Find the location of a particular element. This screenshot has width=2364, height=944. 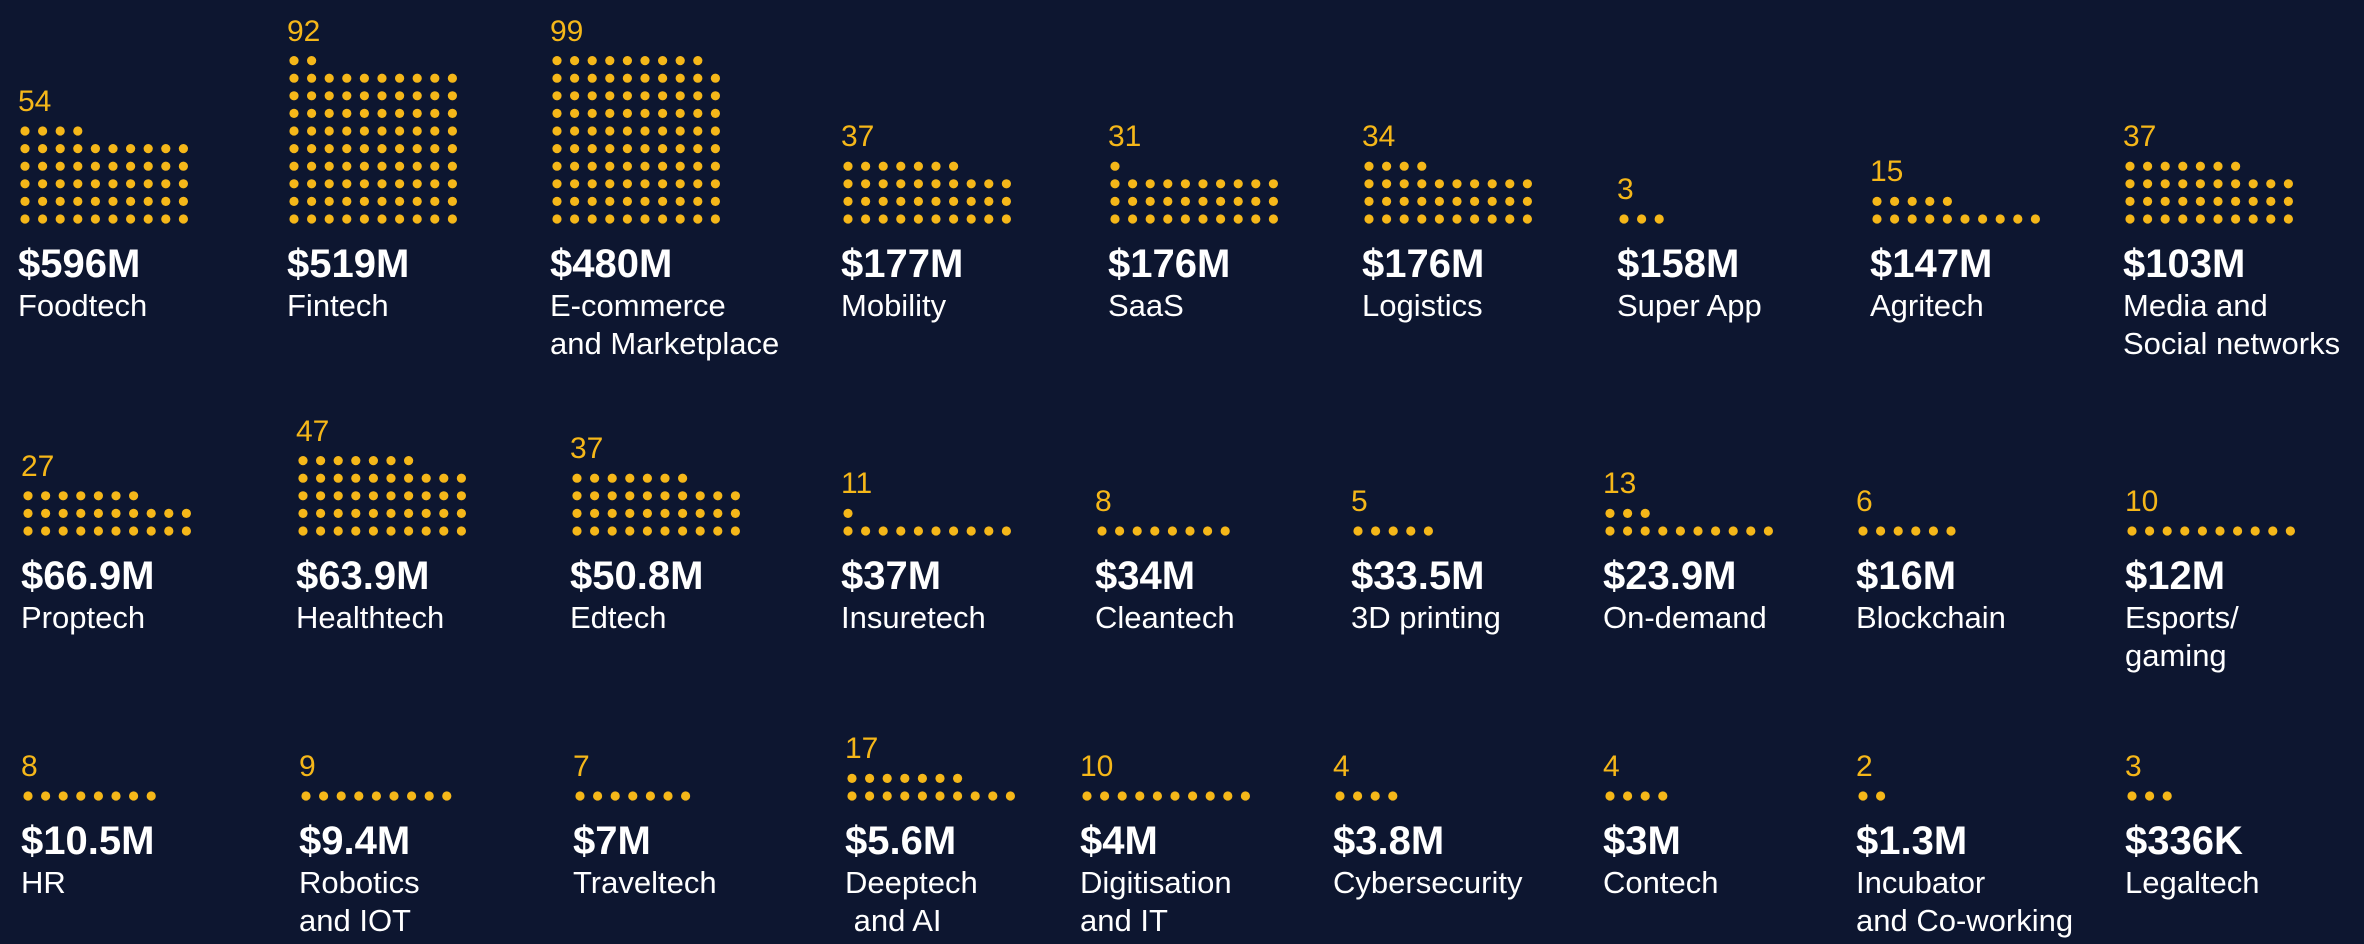

amount: $480M is located at coordinates (611, 264).